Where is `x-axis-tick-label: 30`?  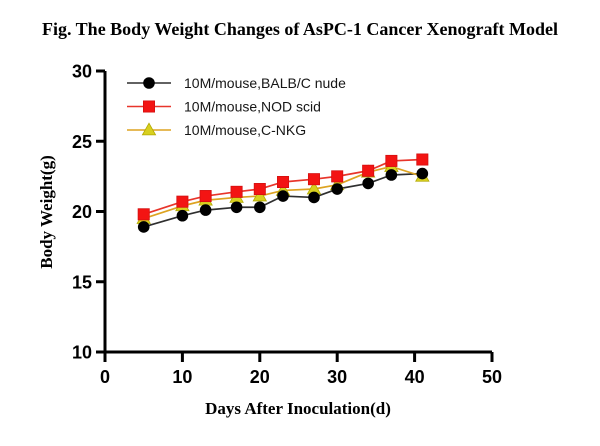 x-axis-tick-label: 30 is located at coordinates (337, 377).